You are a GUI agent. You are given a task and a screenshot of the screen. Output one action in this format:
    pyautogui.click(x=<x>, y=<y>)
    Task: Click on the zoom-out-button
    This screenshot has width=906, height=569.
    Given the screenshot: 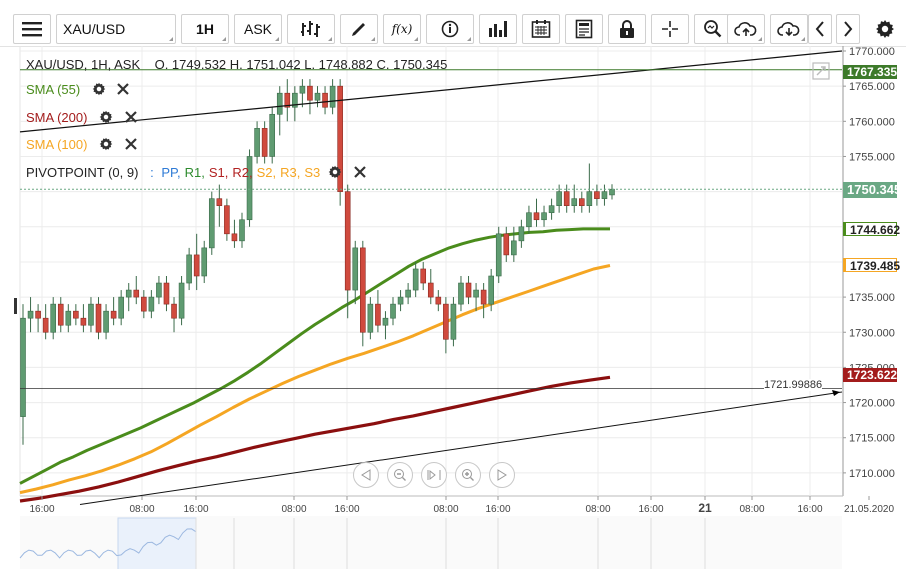 What is the action you would take?
    pyautogui.click(x=400, y=475)
    